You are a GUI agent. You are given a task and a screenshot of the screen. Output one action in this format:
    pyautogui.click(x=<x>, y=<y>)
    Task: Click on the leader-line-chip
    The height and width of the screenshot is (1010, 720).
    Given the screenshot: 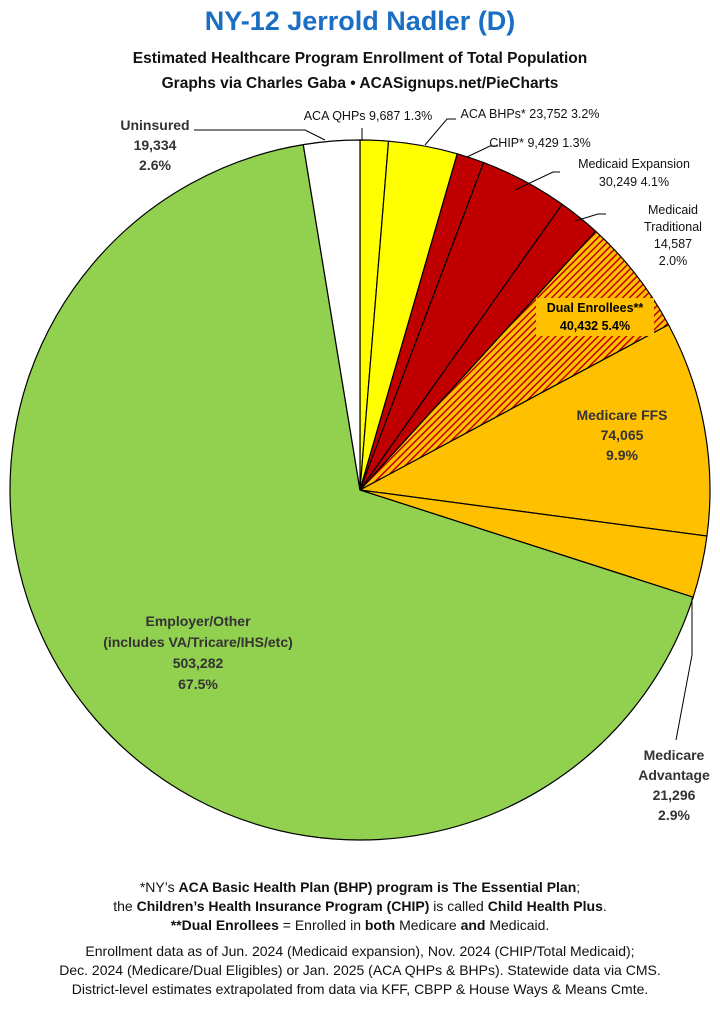 What is the action you would take?
    pyautogui.click(x=482, y=151)
    